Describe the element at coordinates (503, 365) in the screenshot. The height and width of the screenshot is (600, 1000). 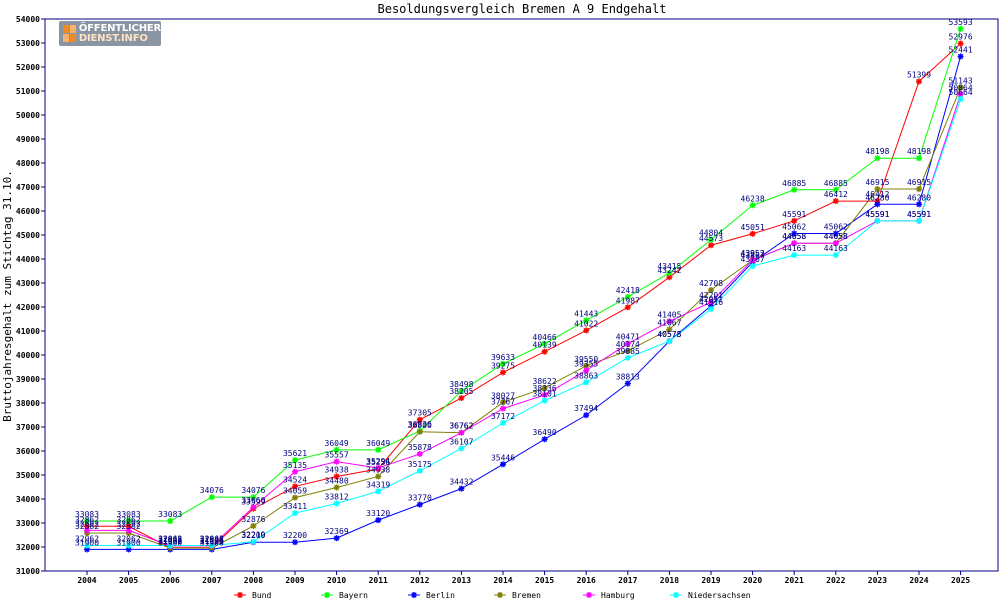
I see `data-label: 39275` at that location.